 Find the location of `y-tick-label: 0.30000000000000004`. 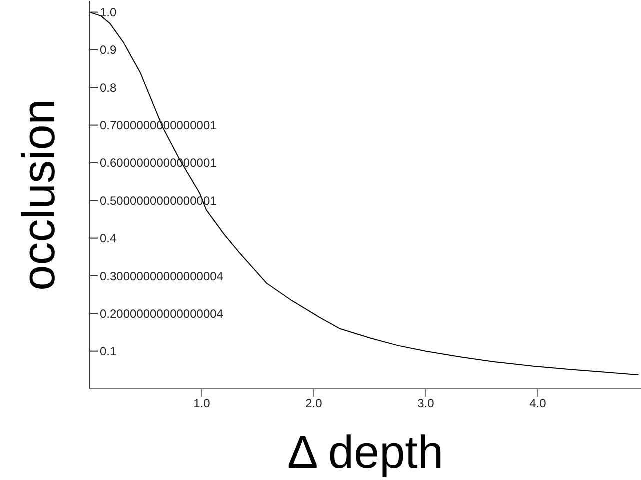

y-tick-label: 0.30000000000000004 is located at coordinates (162, 276).